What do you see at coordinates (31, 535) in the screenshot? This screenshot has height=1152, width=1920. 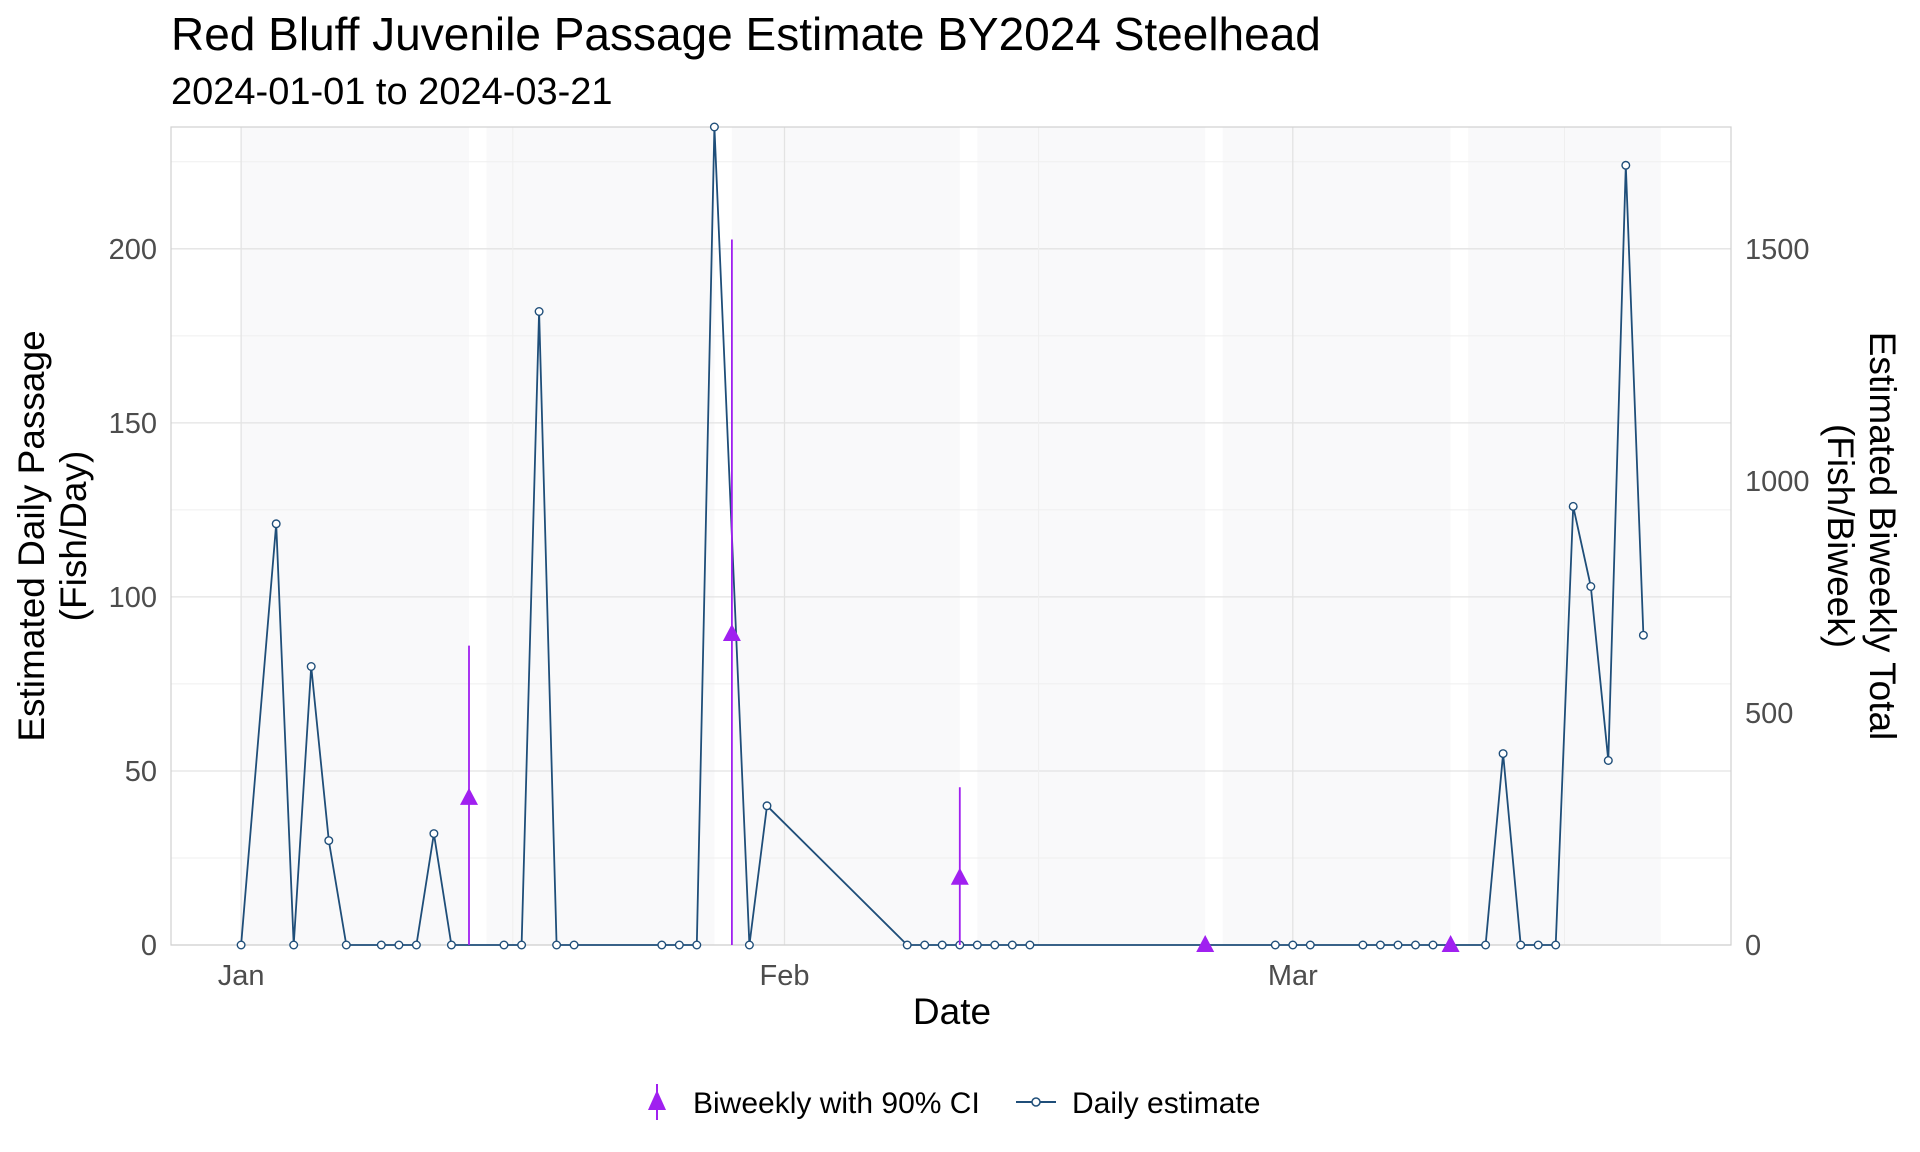 I see `y-axis-left-title-line1: Estimated Daily Passage` at bounding box center [31, 535].